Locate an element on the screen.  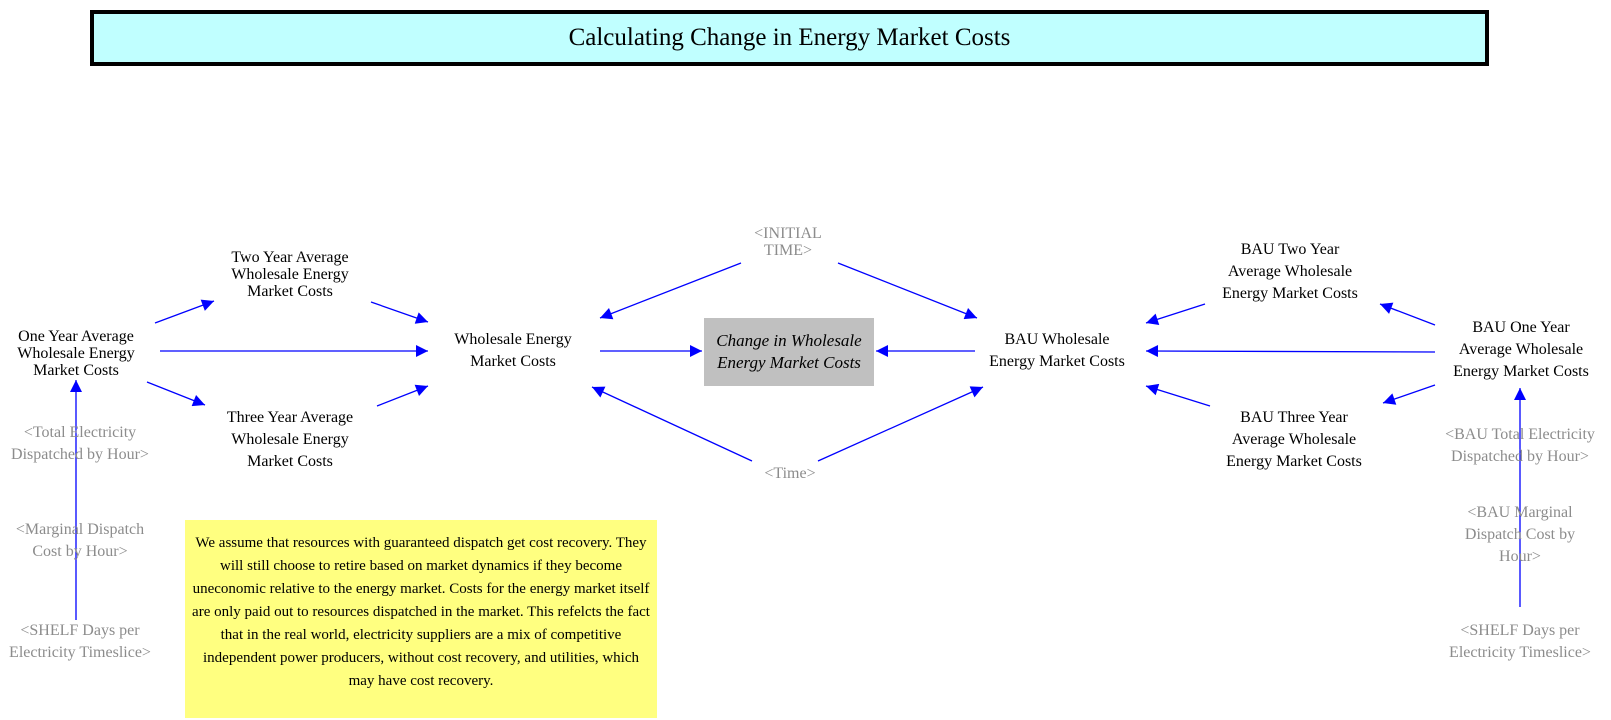
arrow-bau-one-to-bau-two is located at coordinates (1407, 314).